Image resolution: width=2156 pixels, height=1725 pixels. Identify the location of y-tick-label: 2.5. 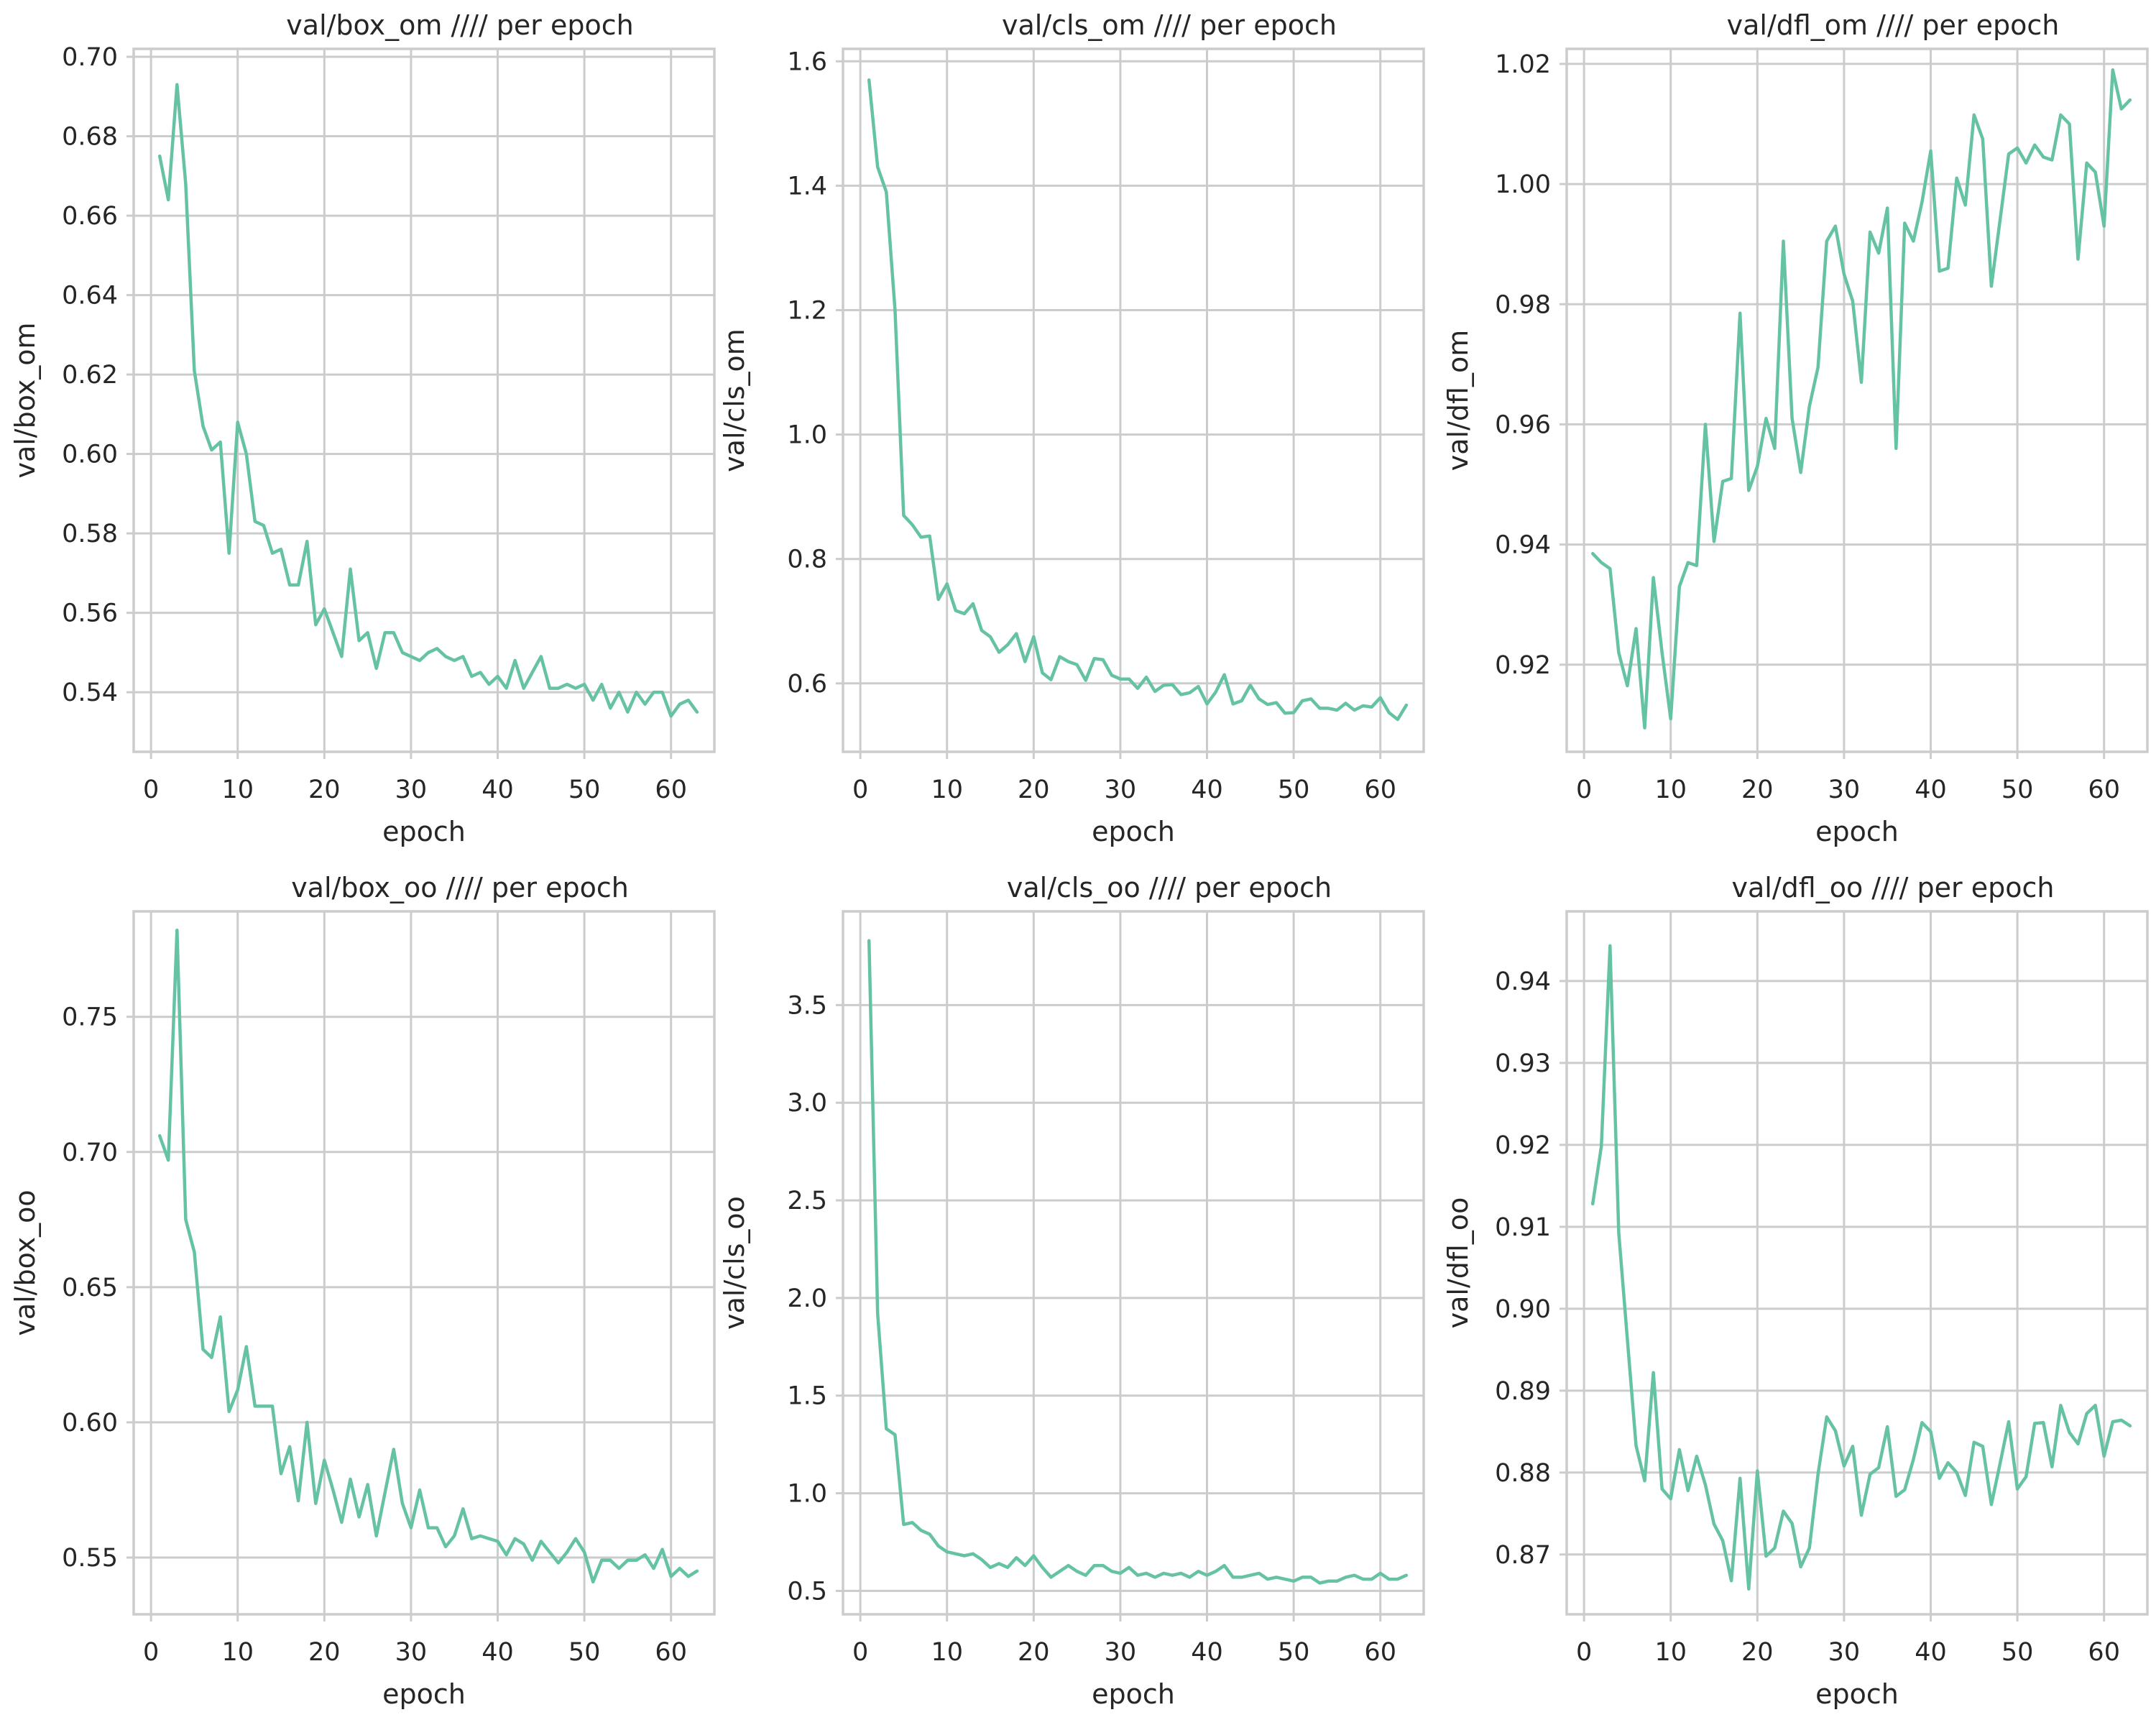
(807, 1201).